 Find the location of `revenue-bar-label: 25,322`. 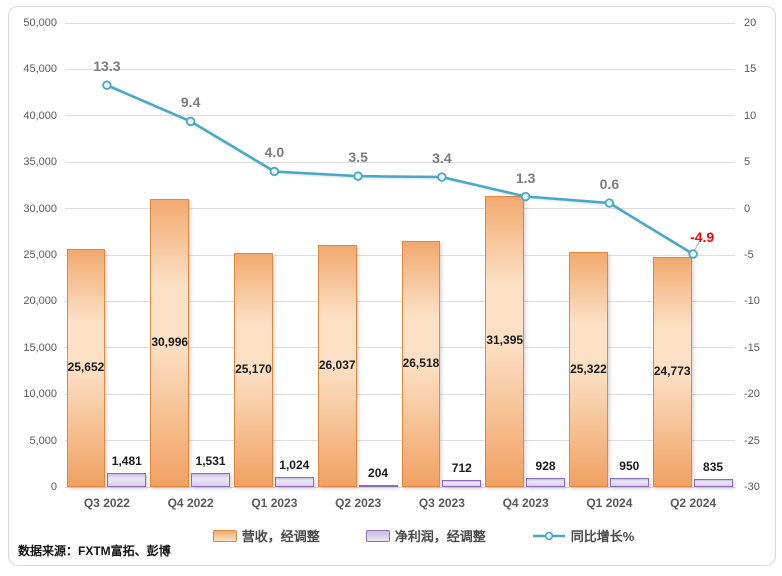

revenue-bar-label: 25,322 is located at coordinates (588, 368).